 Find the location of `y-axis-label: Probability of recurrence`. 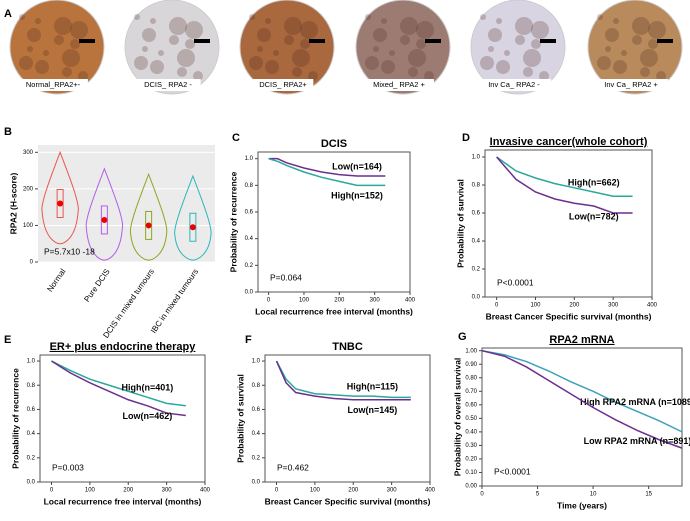

y-axis-label: Probability of recurrence is located at coordinates (15, 418).